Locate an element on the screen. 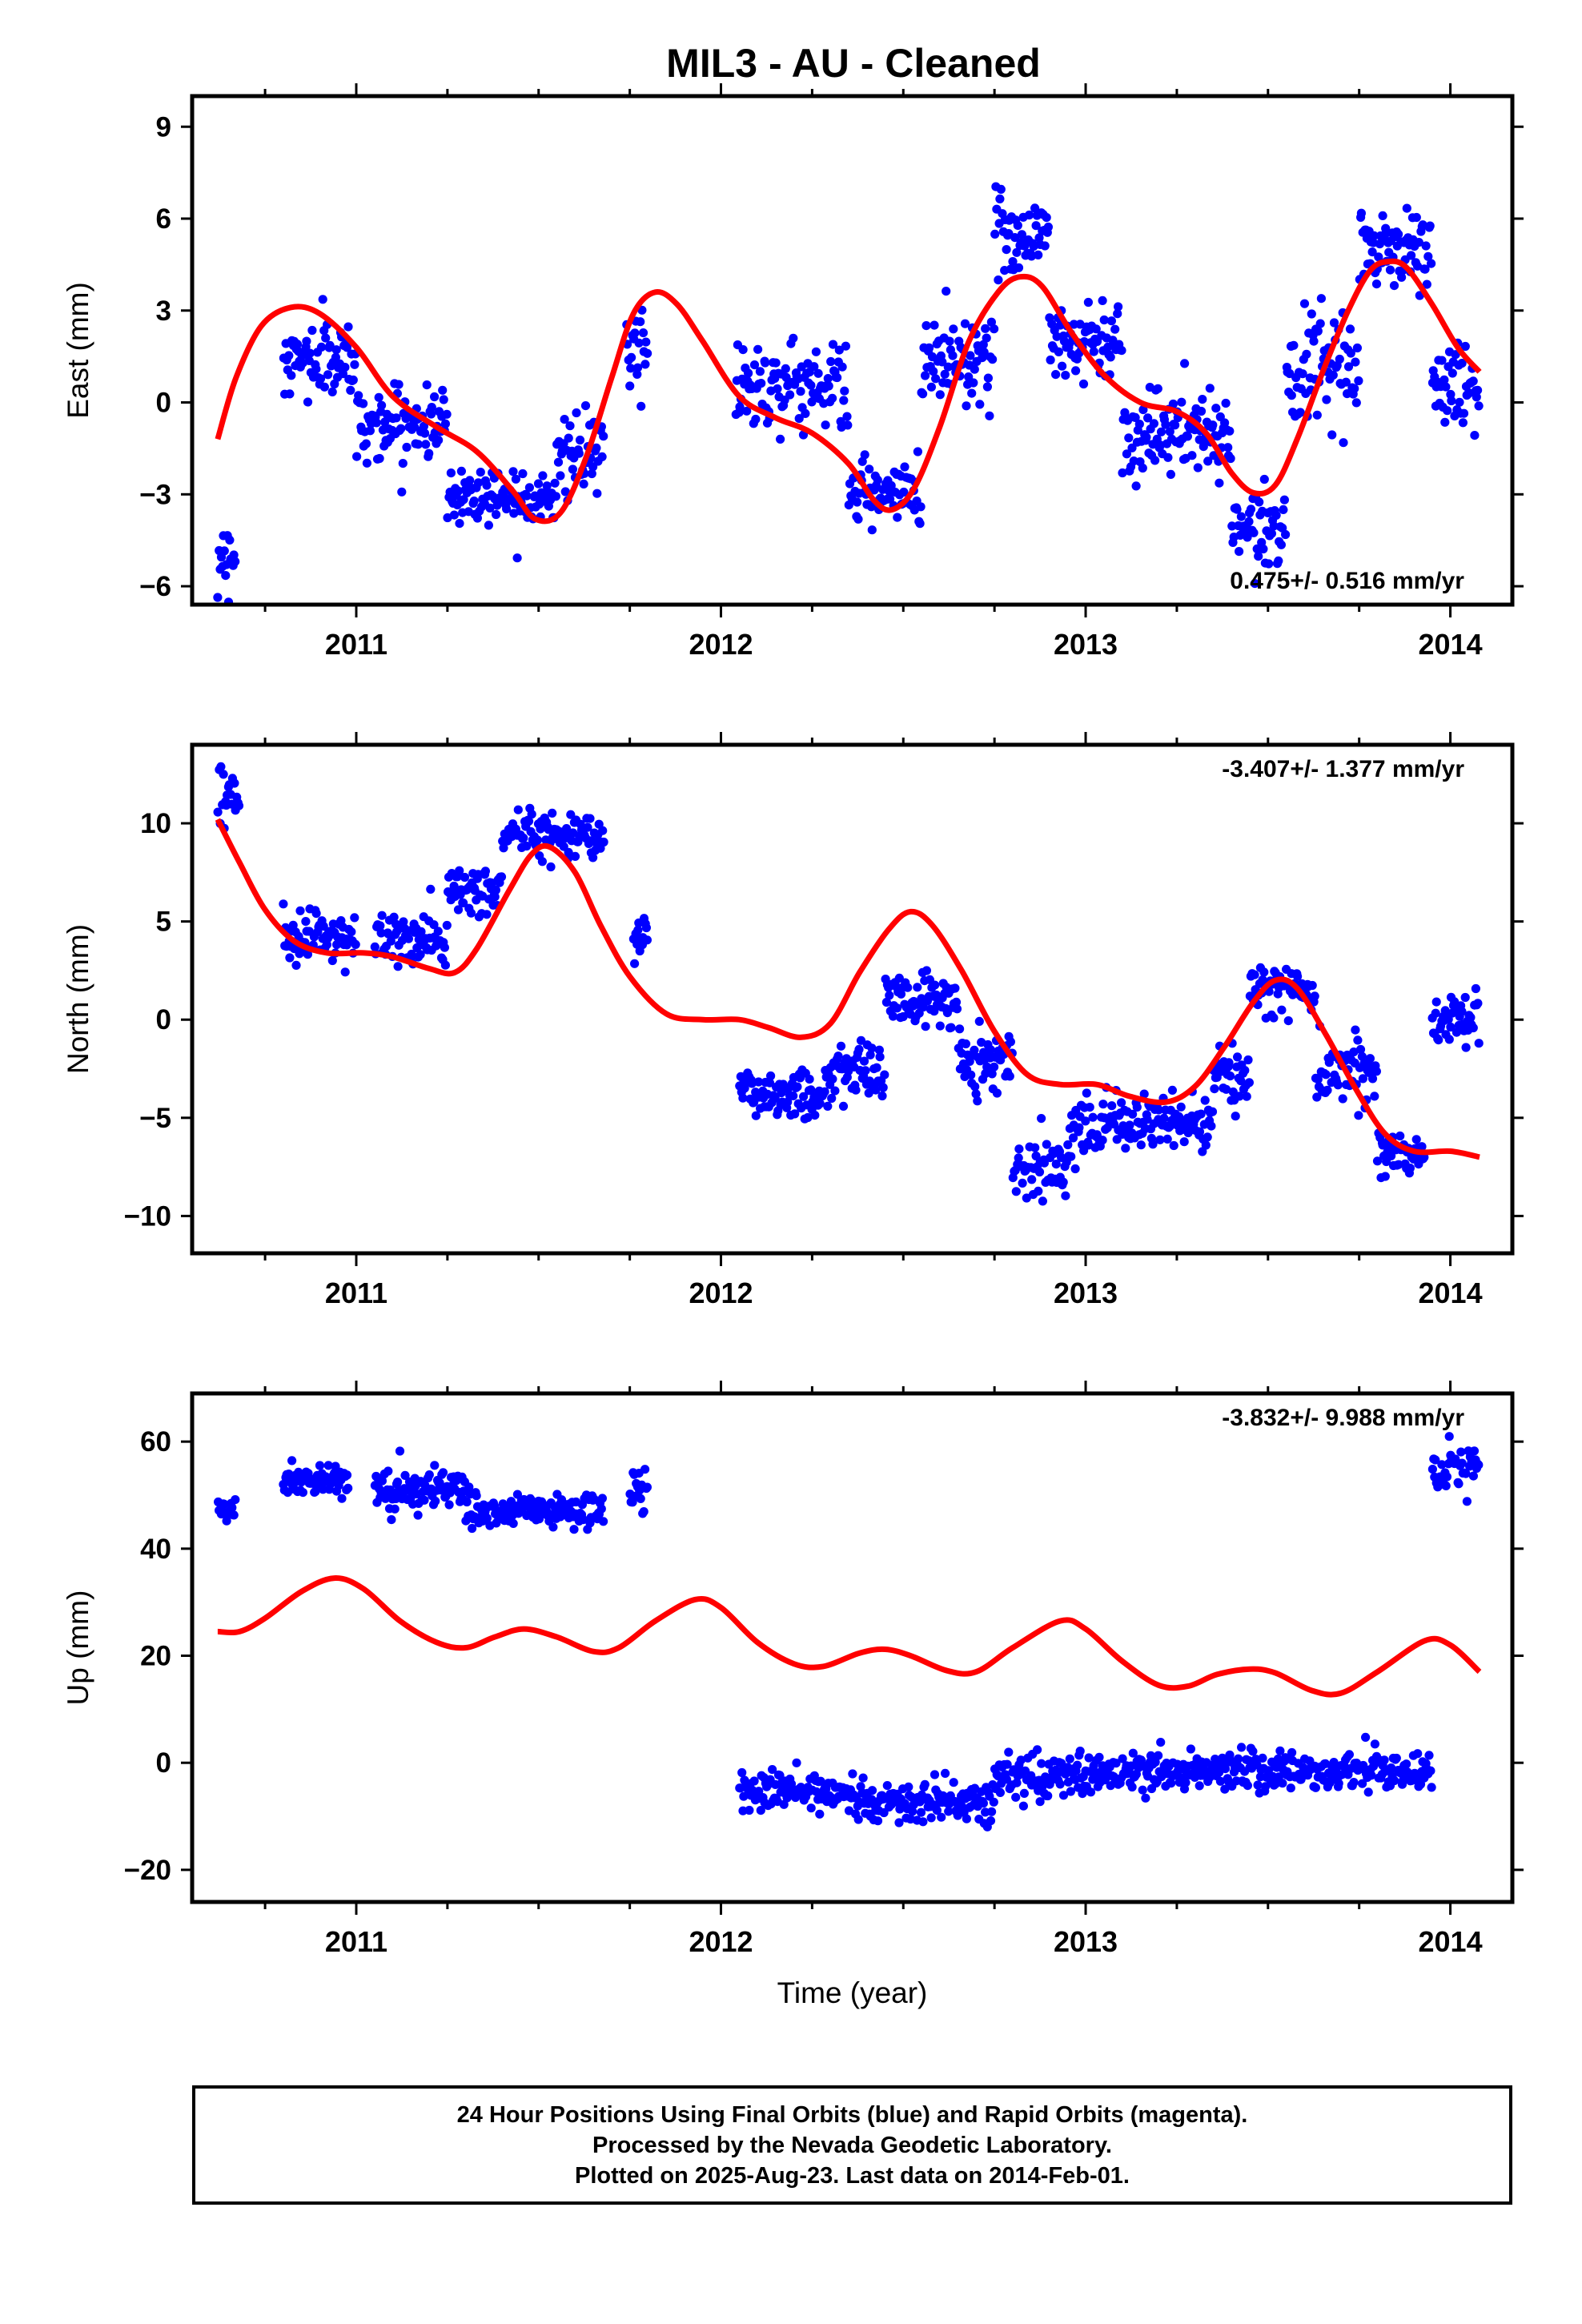 This screenshot has height=2324, width=1582. y-tick-label: 10 is located at coordinates (155, 824).